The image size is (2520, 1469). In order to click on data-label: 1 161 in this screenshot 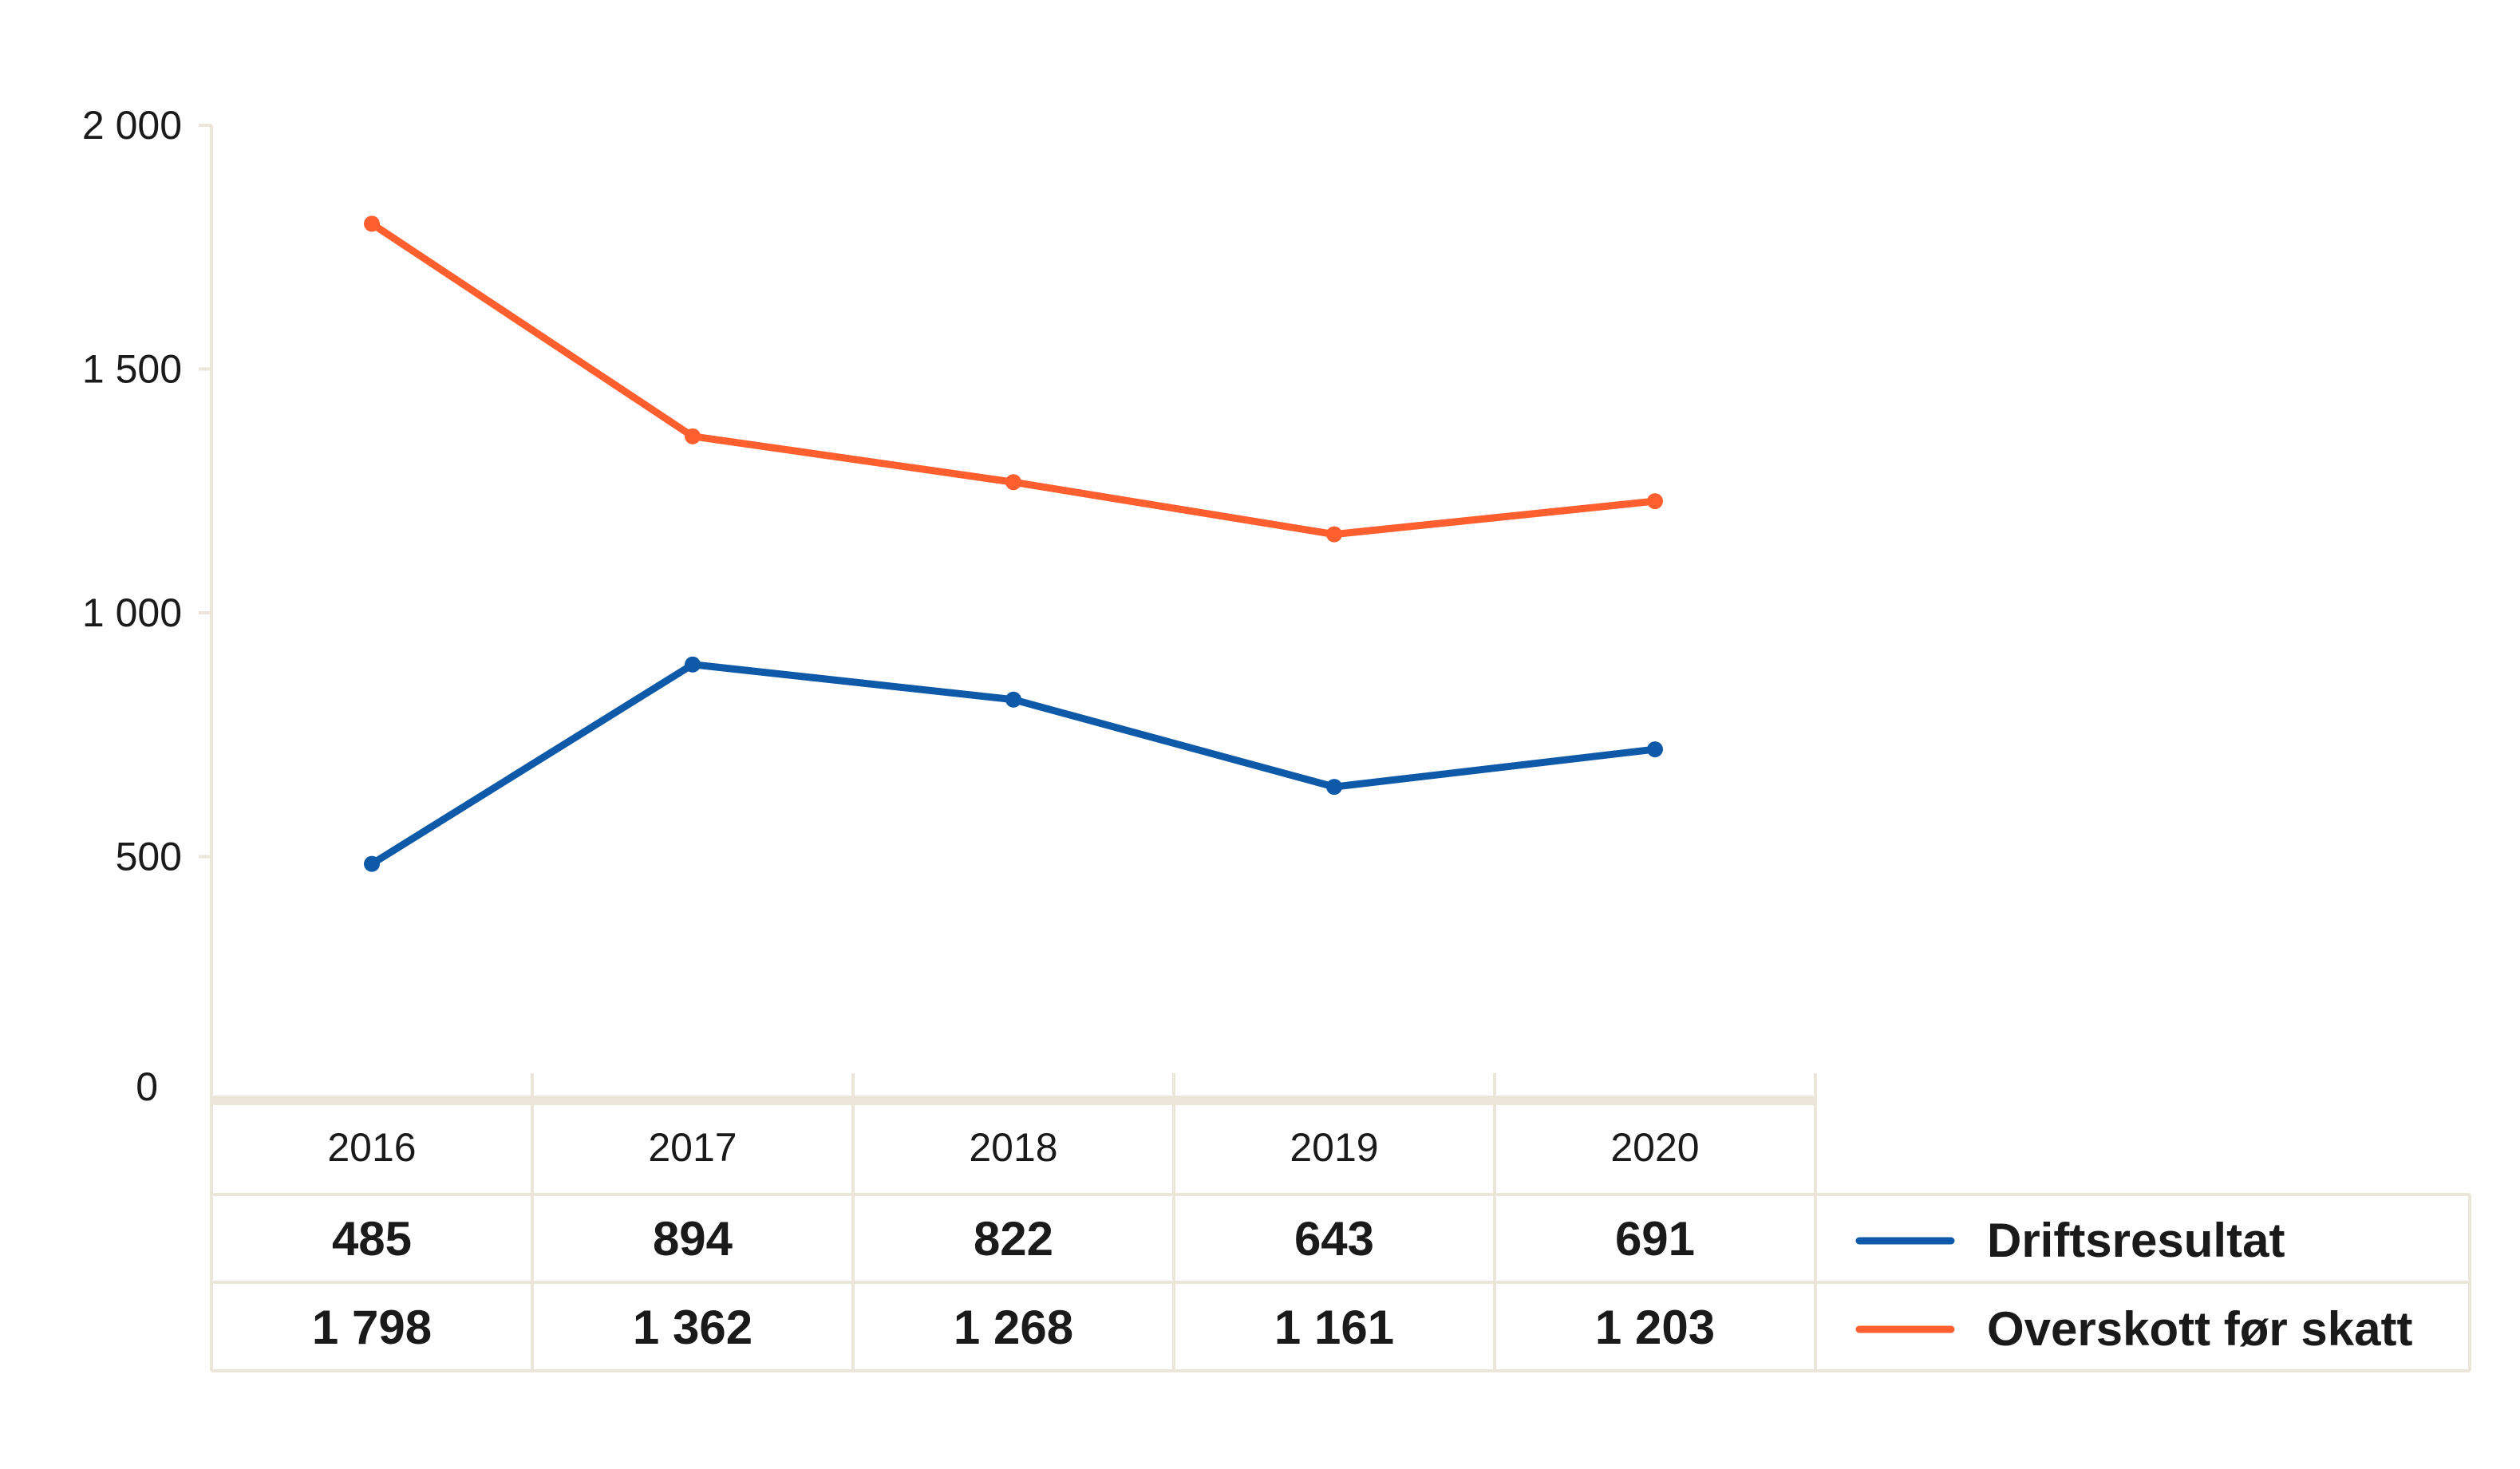, I will do `click(1334, 1327)`.